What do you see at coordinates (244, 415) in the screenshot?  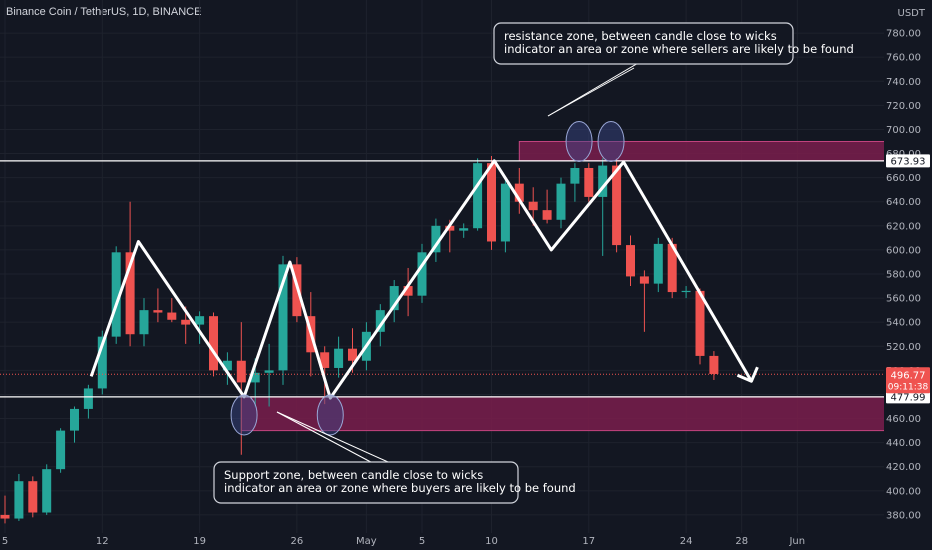 I see `support-touch-marker` at bounding box center [244, 415].